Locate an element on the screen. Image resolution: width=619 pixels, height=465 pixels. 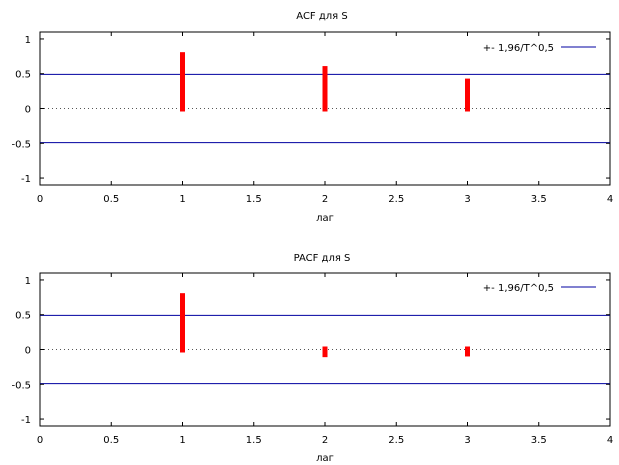
pacf-x-tick-label: 3 is located at coordinates (467, 440).